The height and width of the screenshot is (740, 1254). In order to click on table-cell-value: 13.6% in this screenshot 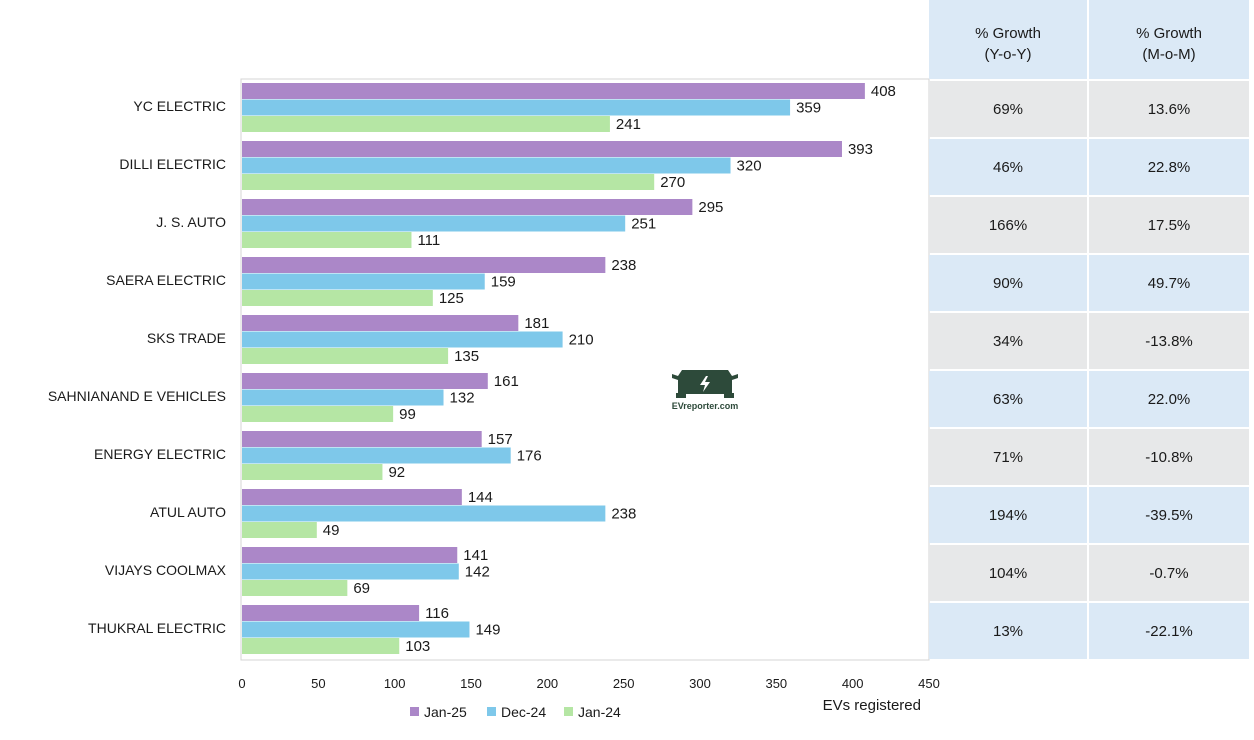, I will do `click(1169, 109)`.